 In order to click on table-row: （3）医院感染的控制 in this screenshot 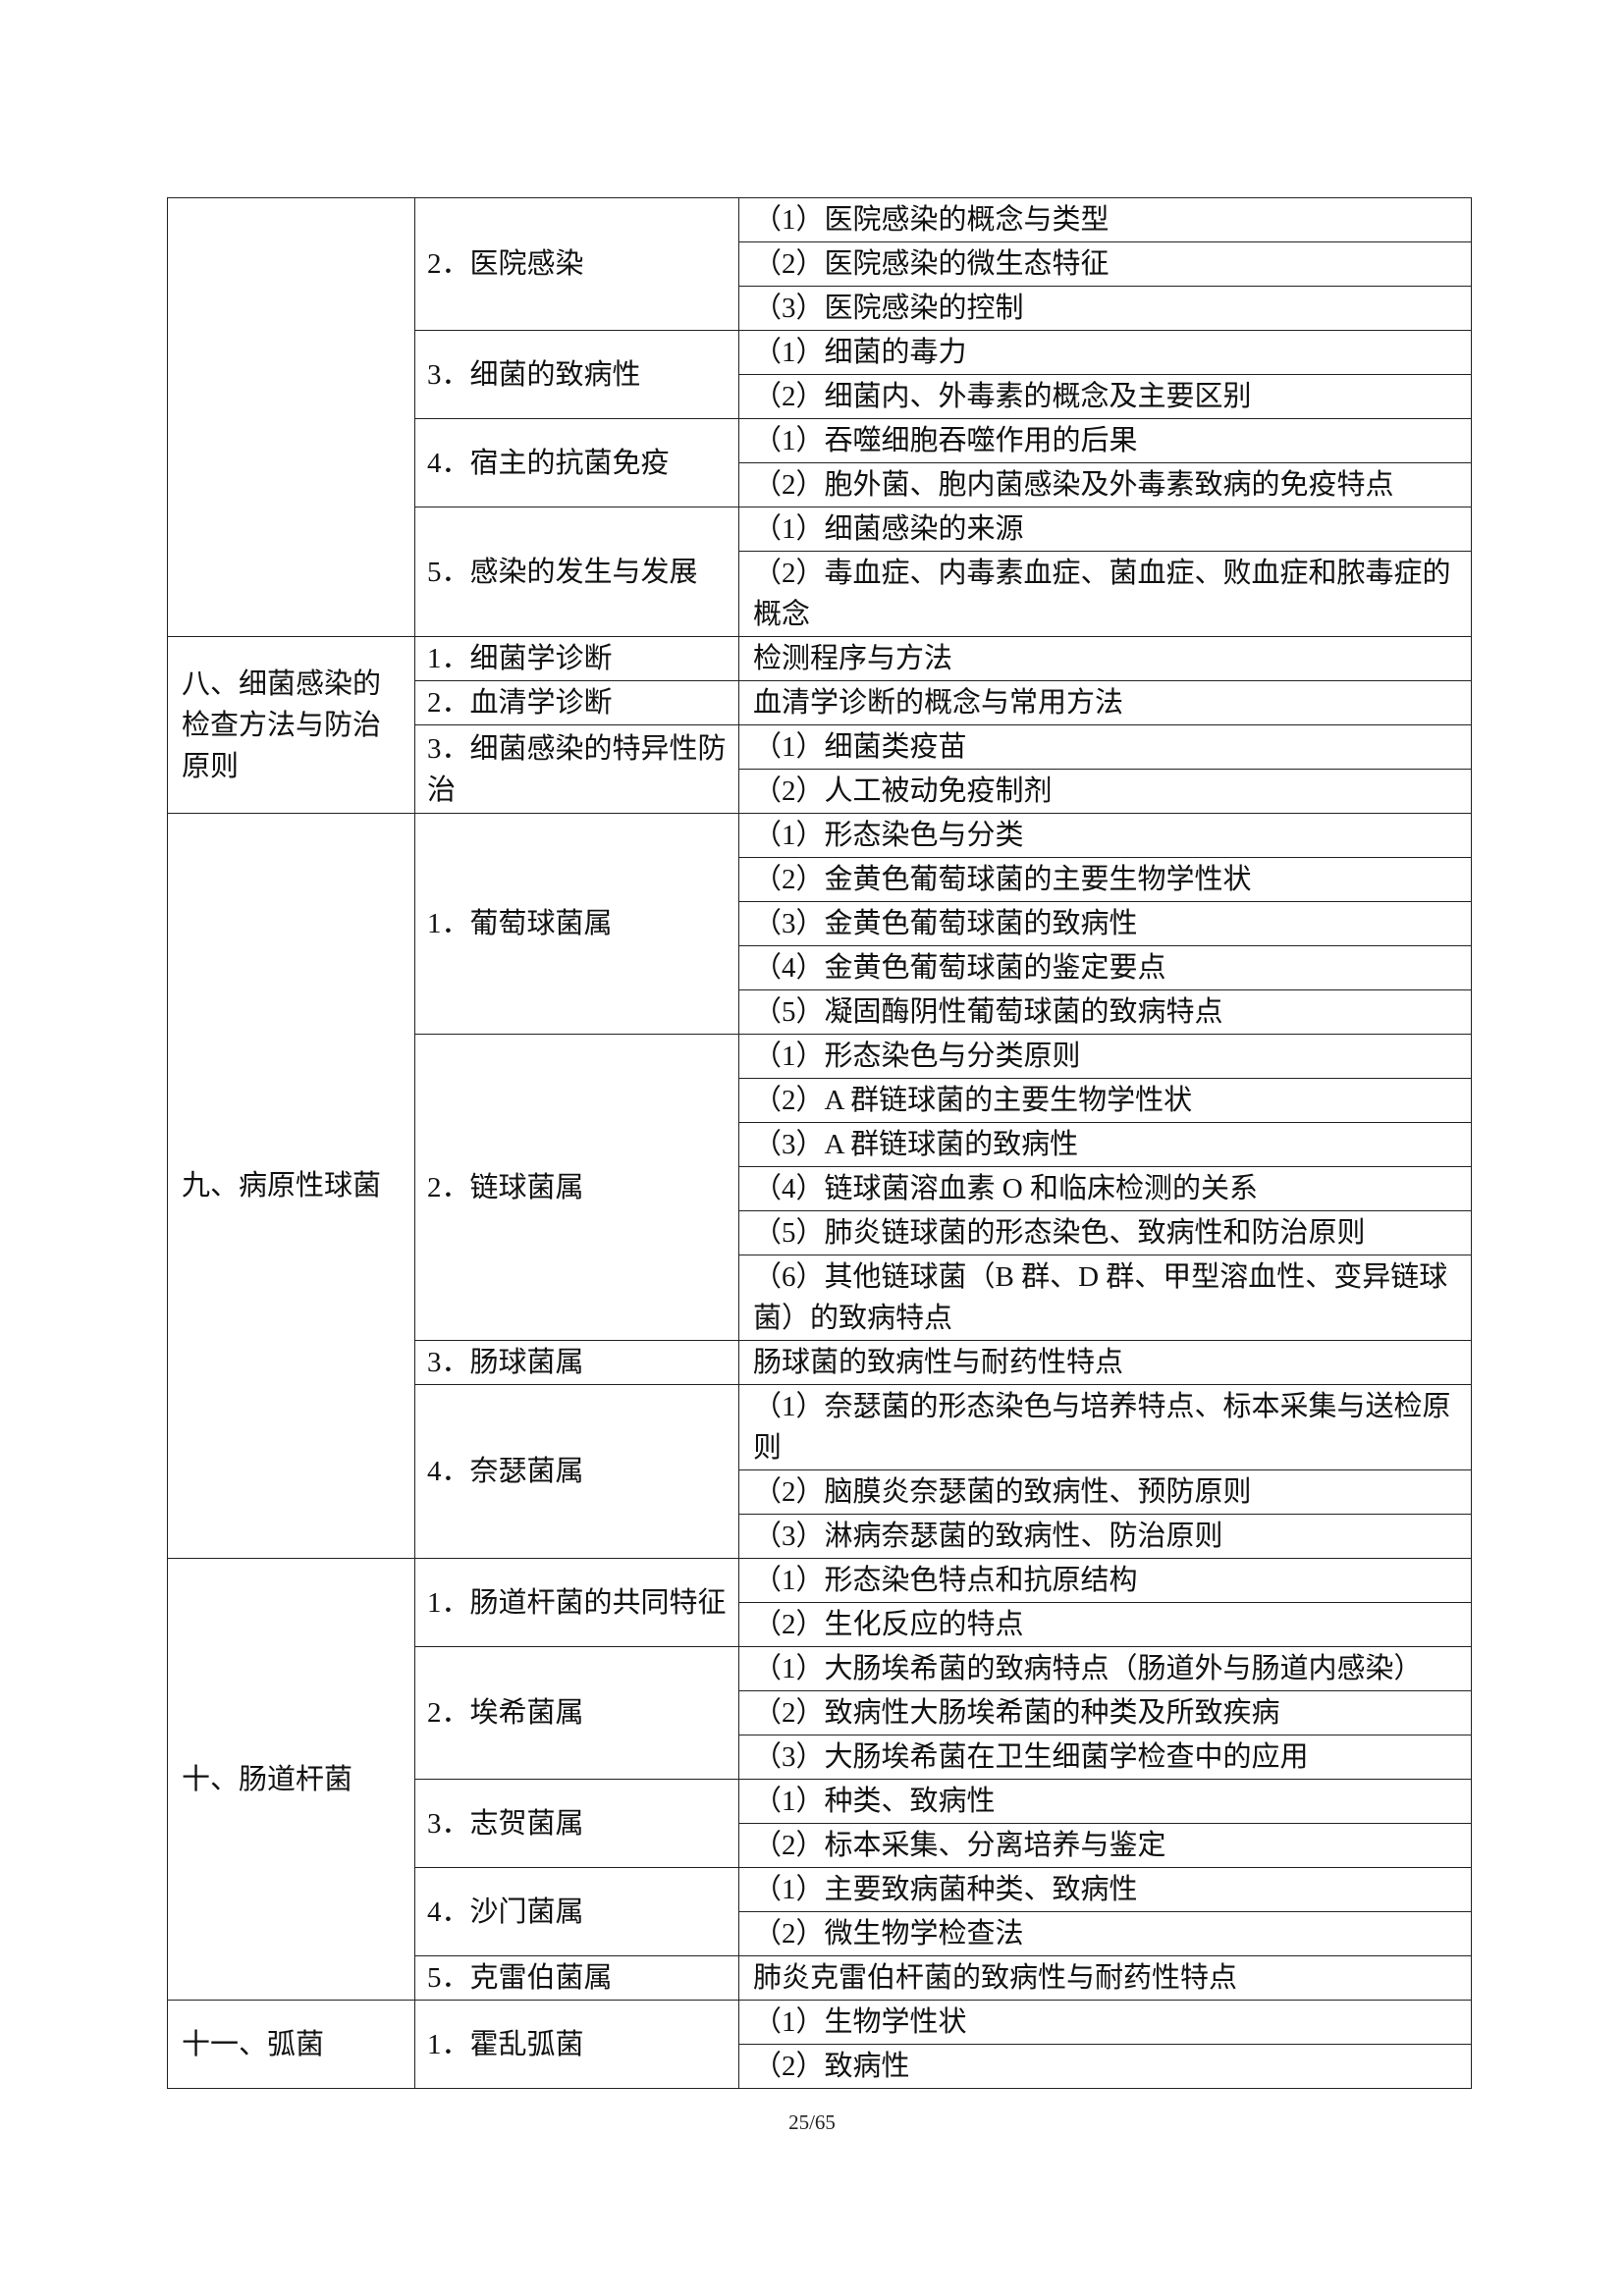, I will do `click(820, 308)`.